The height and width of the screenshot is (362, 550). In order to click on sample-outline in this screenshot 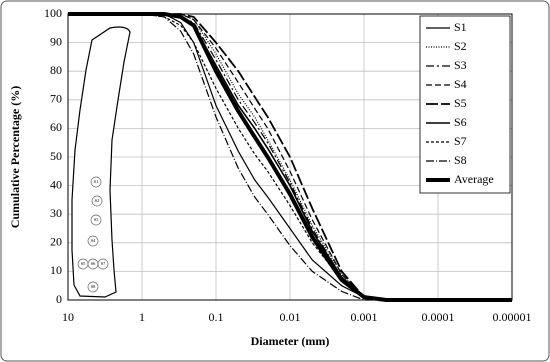, I will do `click(101, 162)`.